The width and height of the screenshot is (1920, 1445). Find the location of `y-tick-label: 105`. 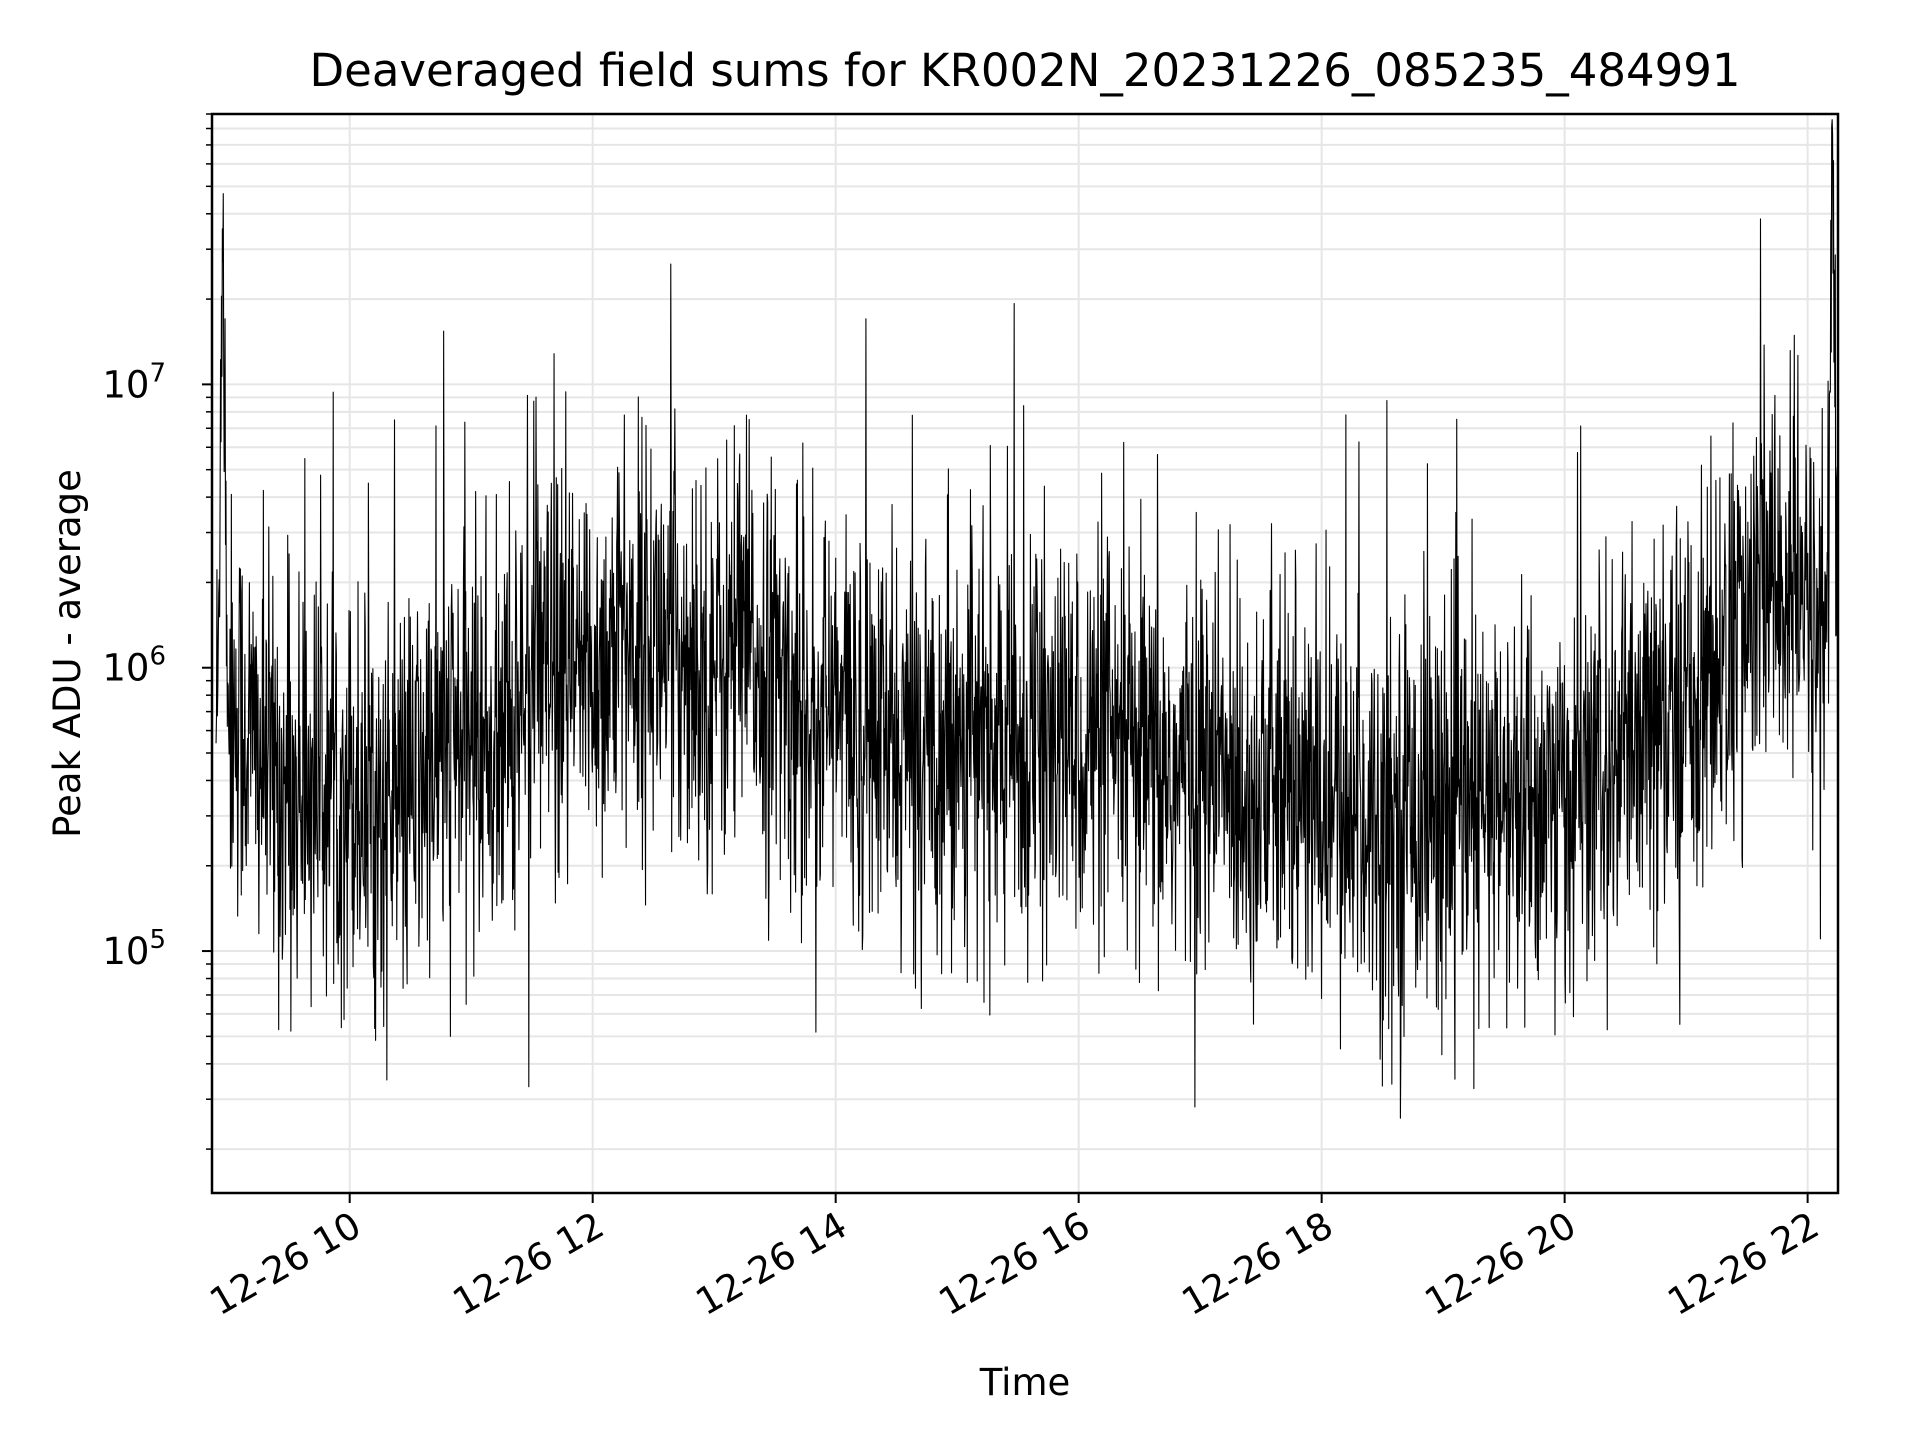

y-tick-label: 105 is located at coordinates (134, 949).